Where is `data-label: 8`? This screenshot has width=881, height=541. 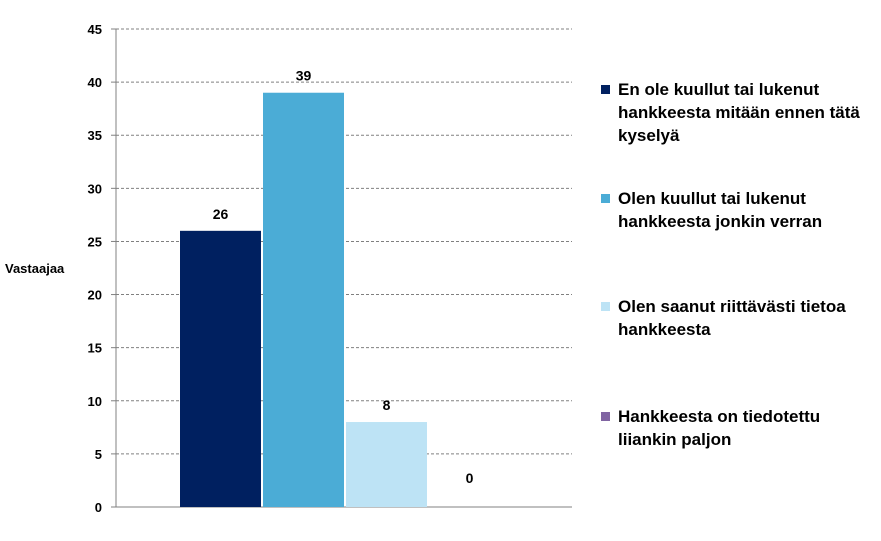
data-label: 8 is located at coordinates (387, 405).